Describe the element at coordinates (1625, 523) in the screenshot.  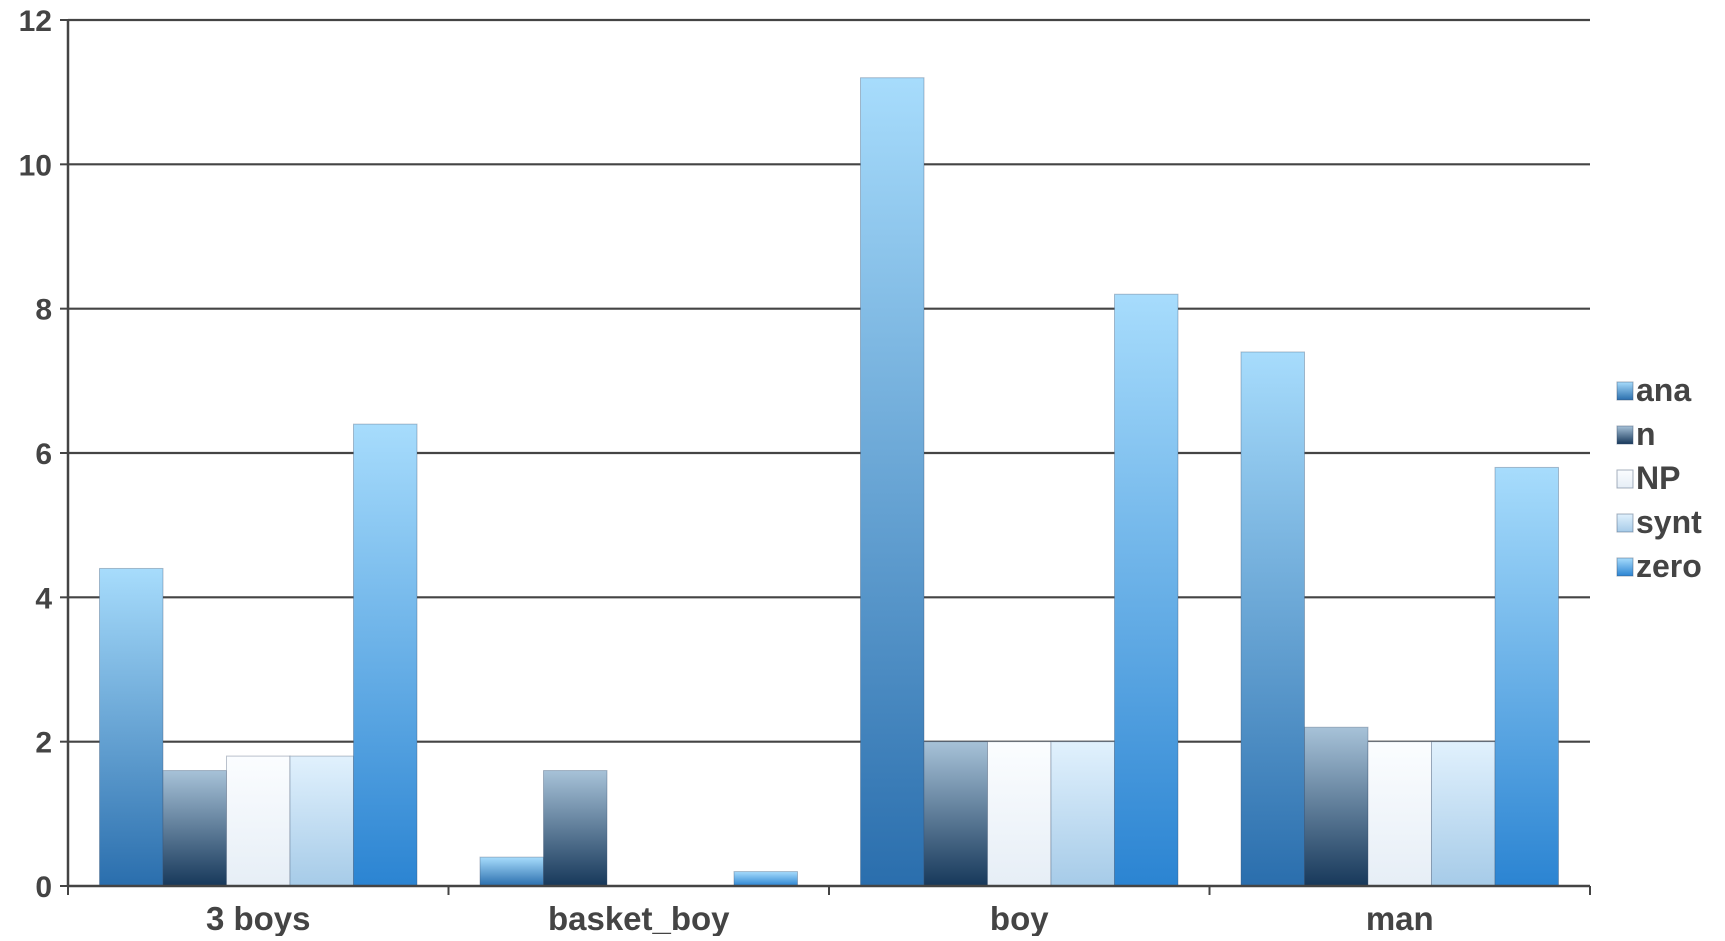
I see `legend-swatch-synt` at that location.